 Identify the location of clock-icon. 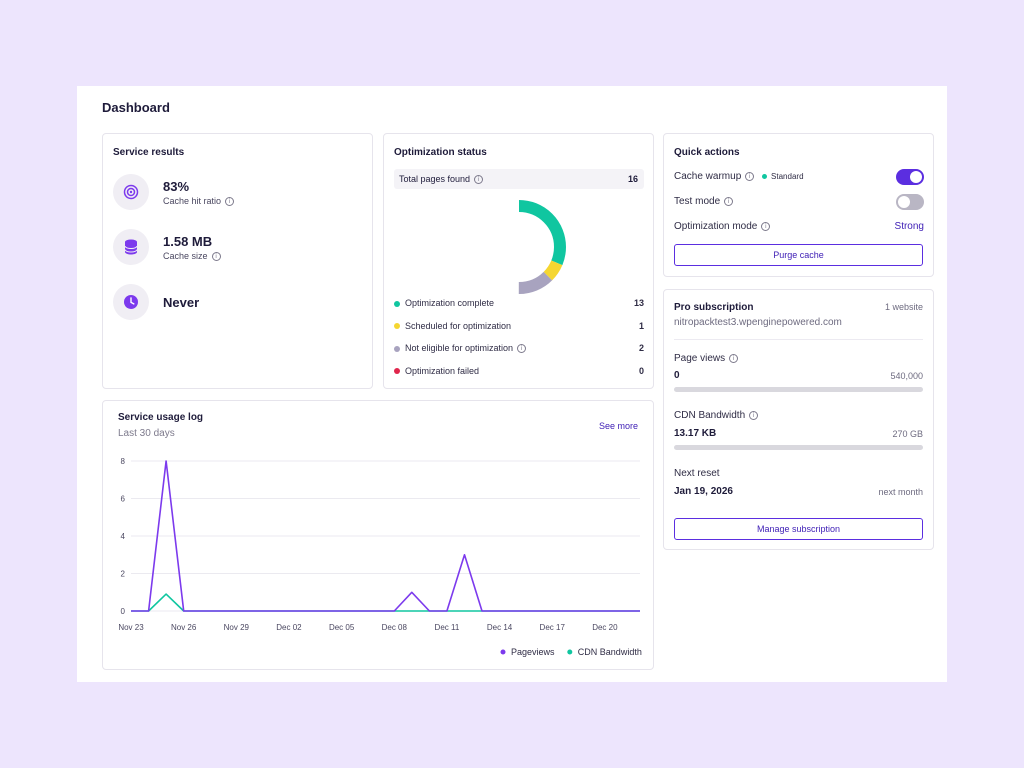
(131, 302).